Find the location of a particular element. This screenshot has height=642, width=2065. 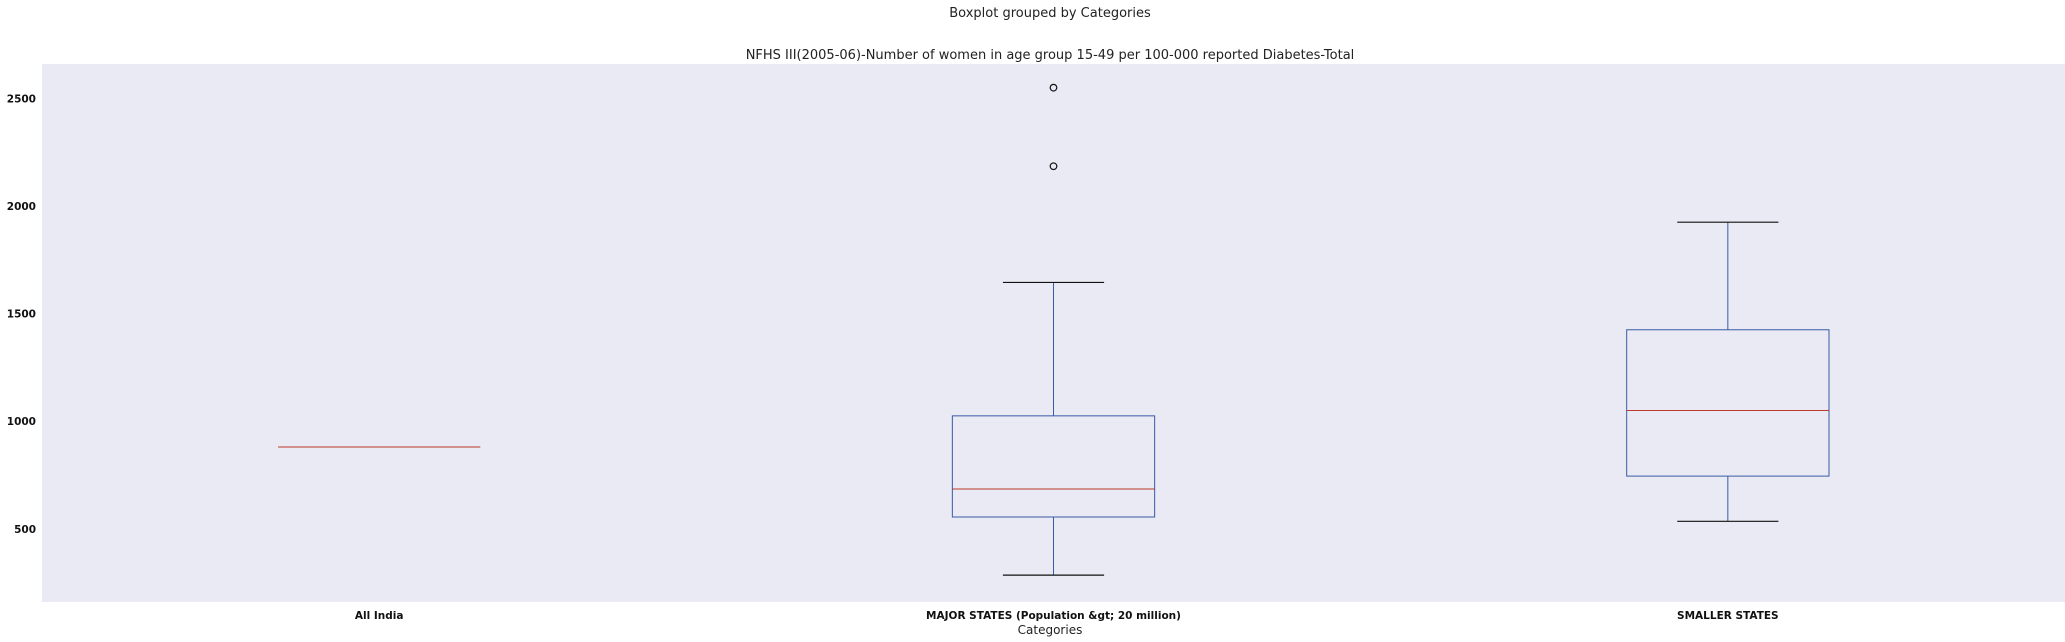

x-tick-label-2: SMALLER STATES is located at coordinates (1728, 616).